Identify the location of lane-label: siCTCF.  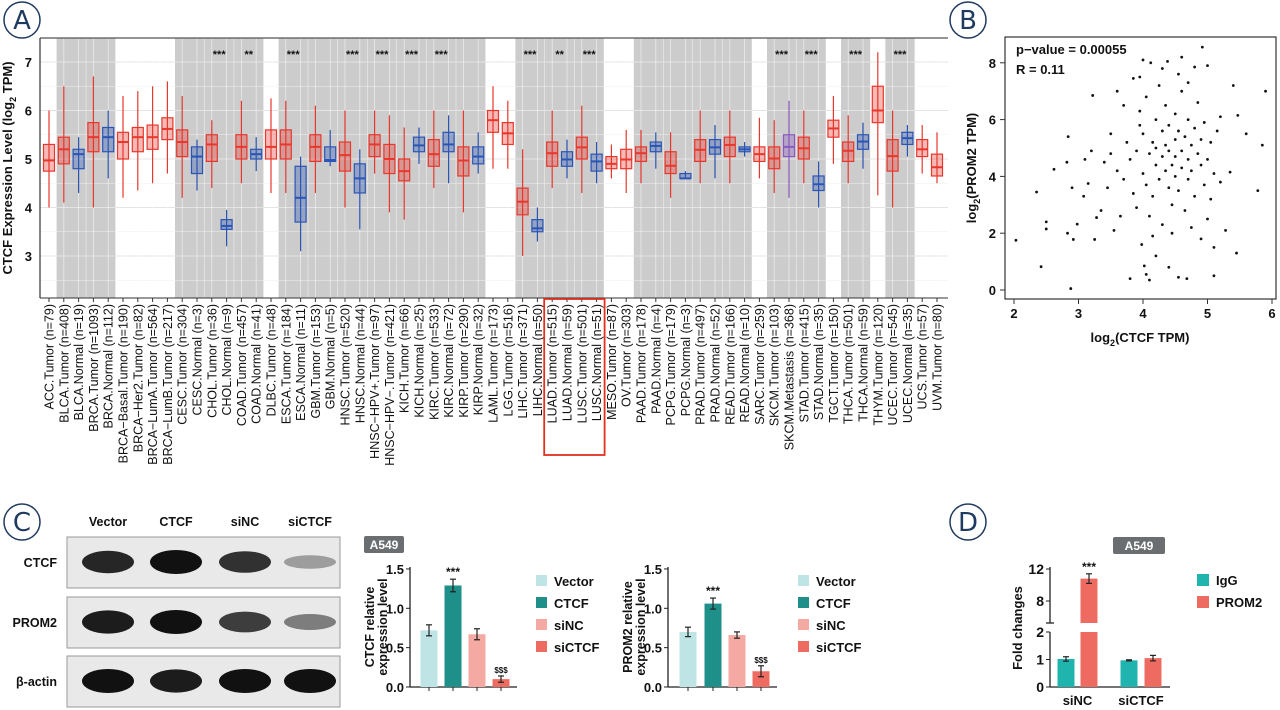
(310, 522).